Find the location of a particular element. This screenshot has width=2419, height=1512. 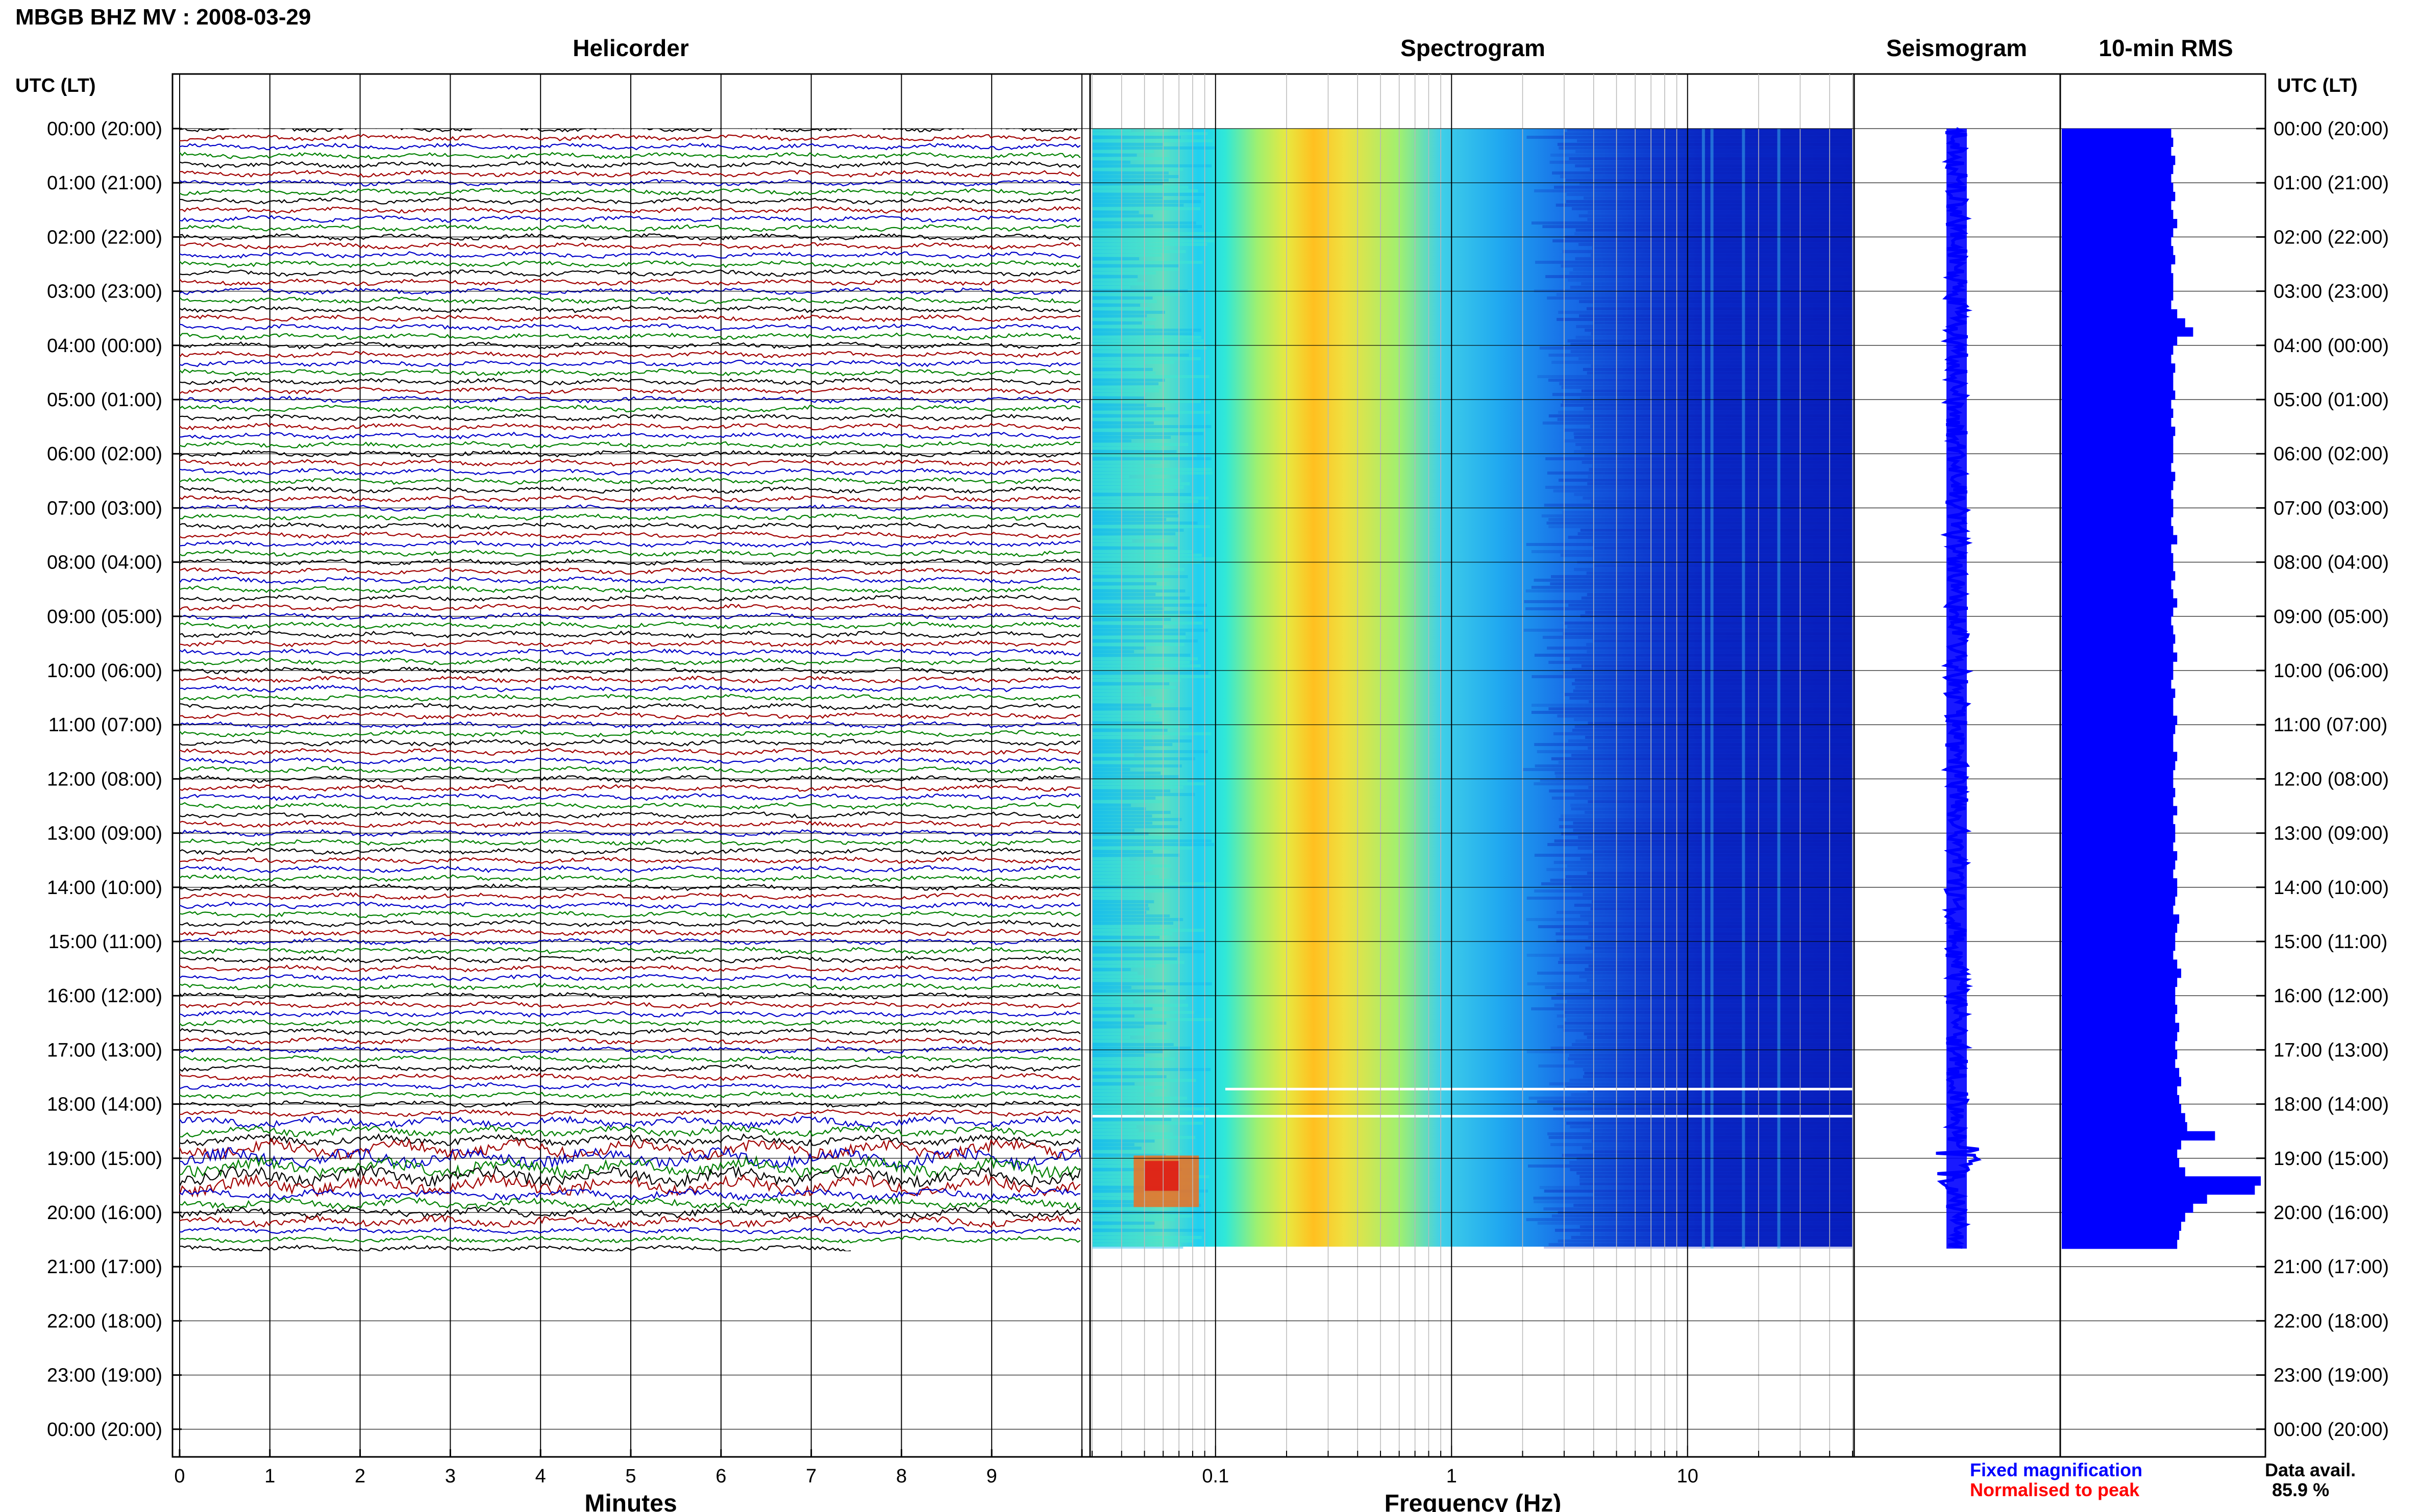

time-label-right: 08:00 (04:00) is located at coordinates (2331, 563).